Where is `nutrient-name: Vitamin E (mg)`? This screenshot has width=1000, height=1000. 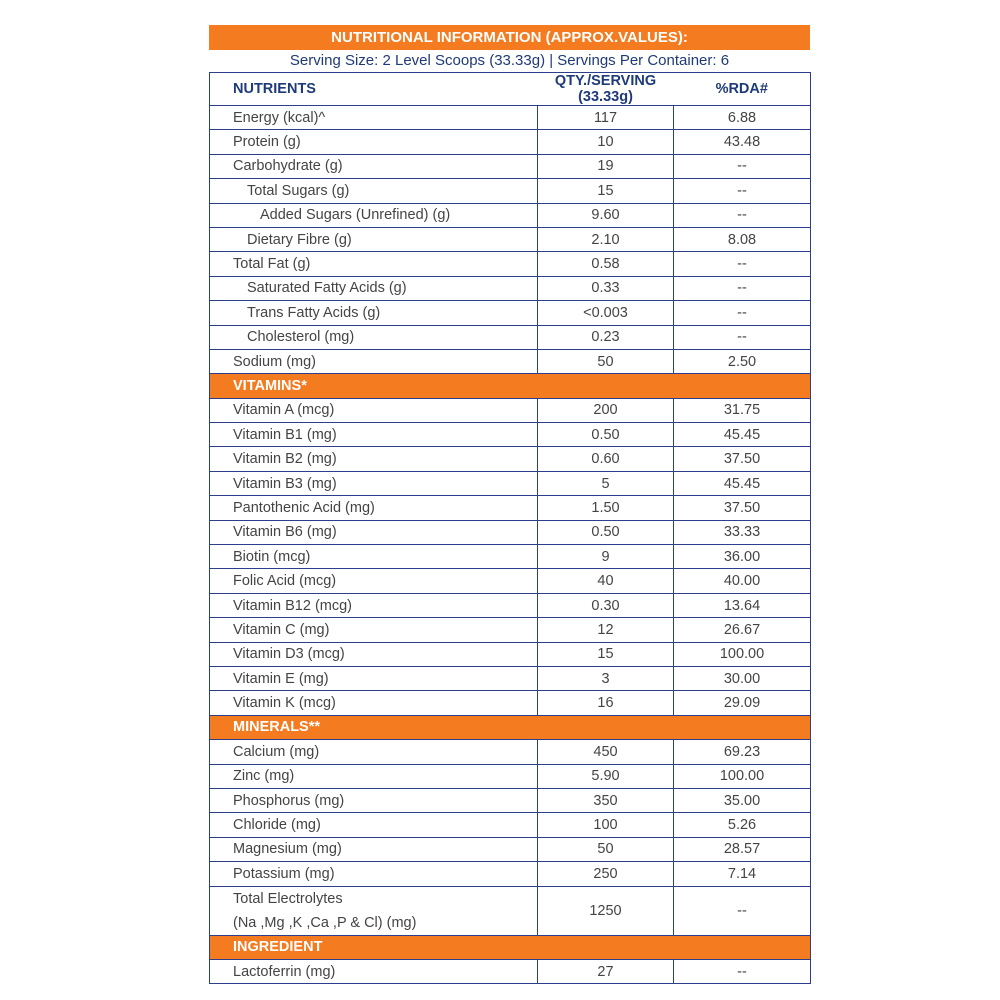
nutrient-name: Vitamin E (mg) is located at coordinates (373, 678).